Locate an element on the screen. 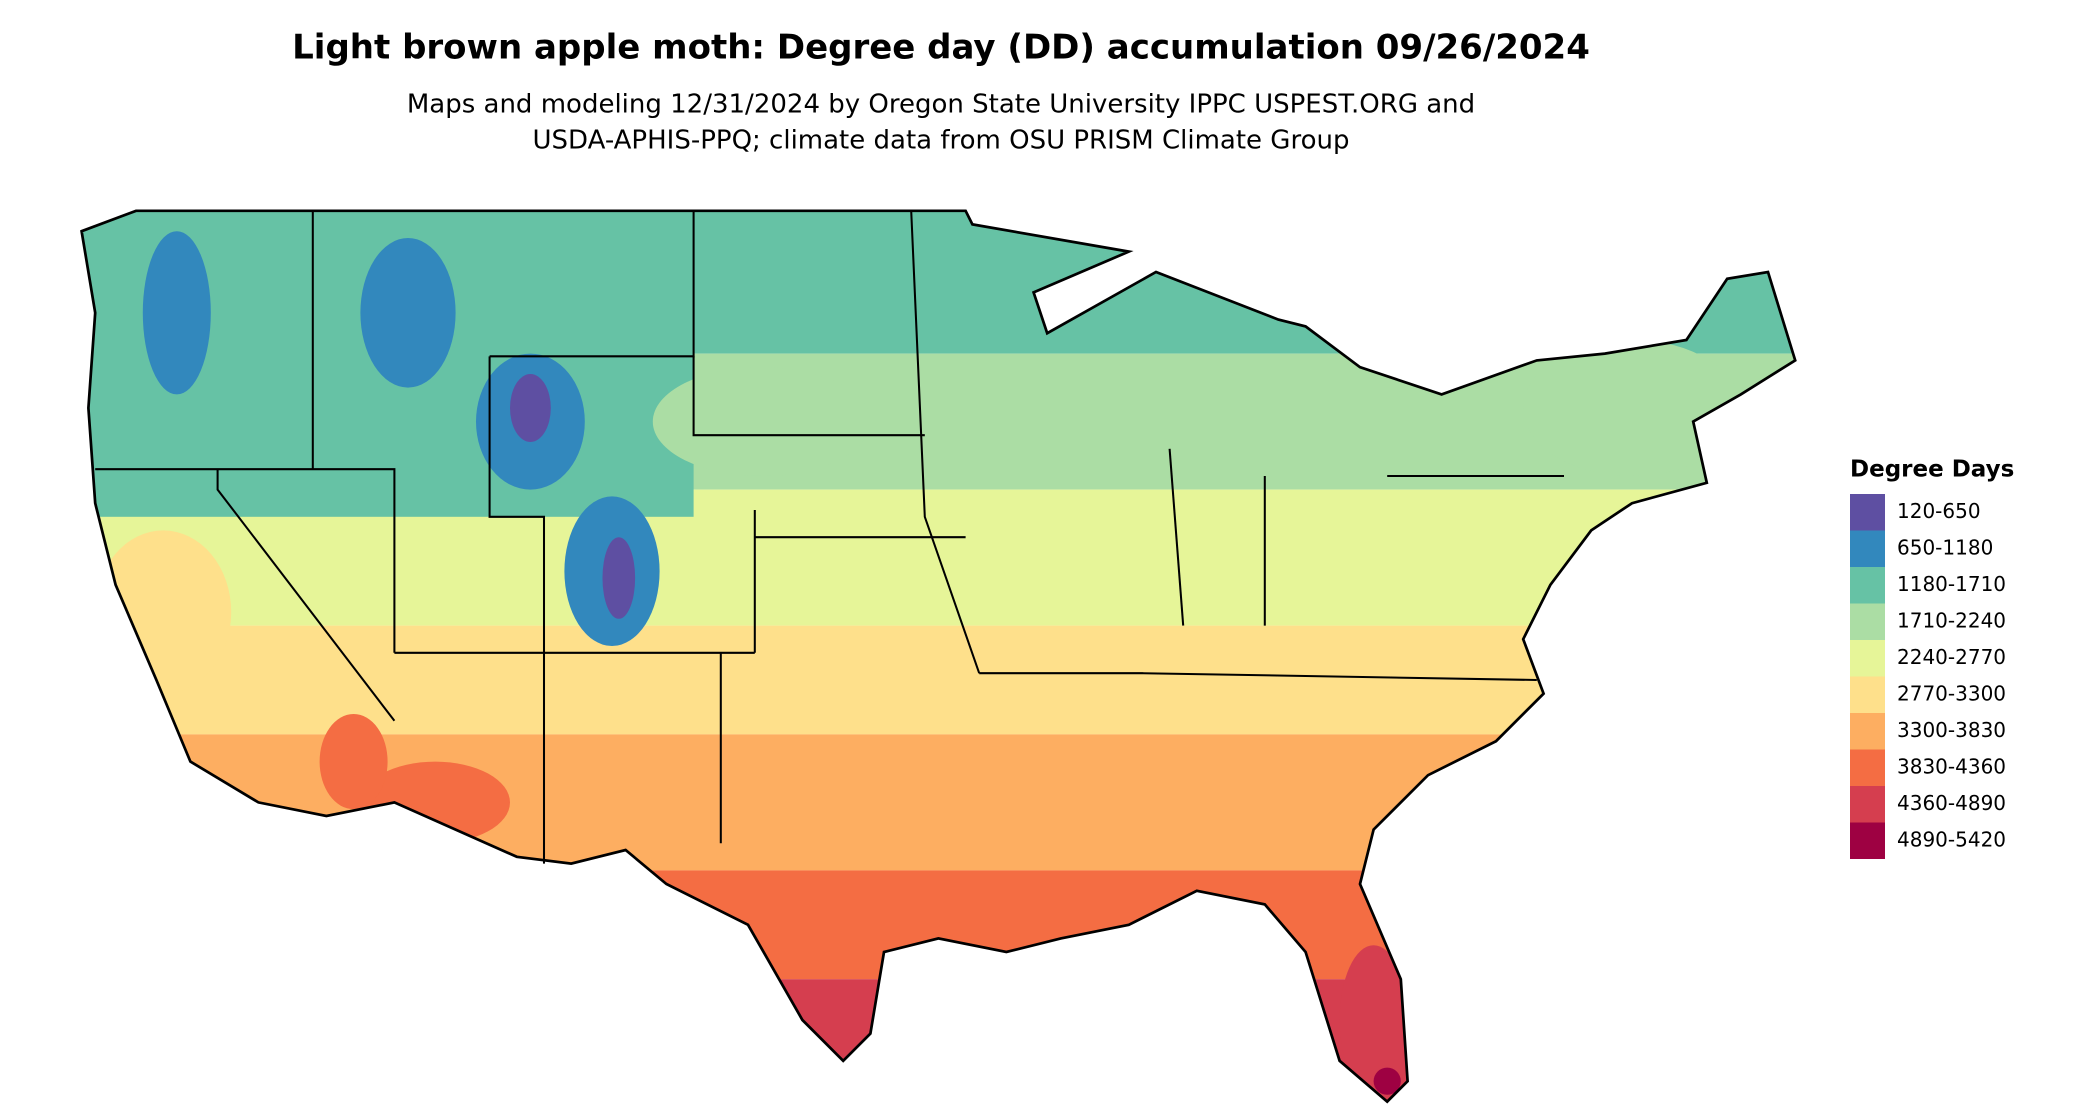 This screenshot has height=1120, width=2100. legend-label: 1710-2240 is located at coordinates (1951, 620).